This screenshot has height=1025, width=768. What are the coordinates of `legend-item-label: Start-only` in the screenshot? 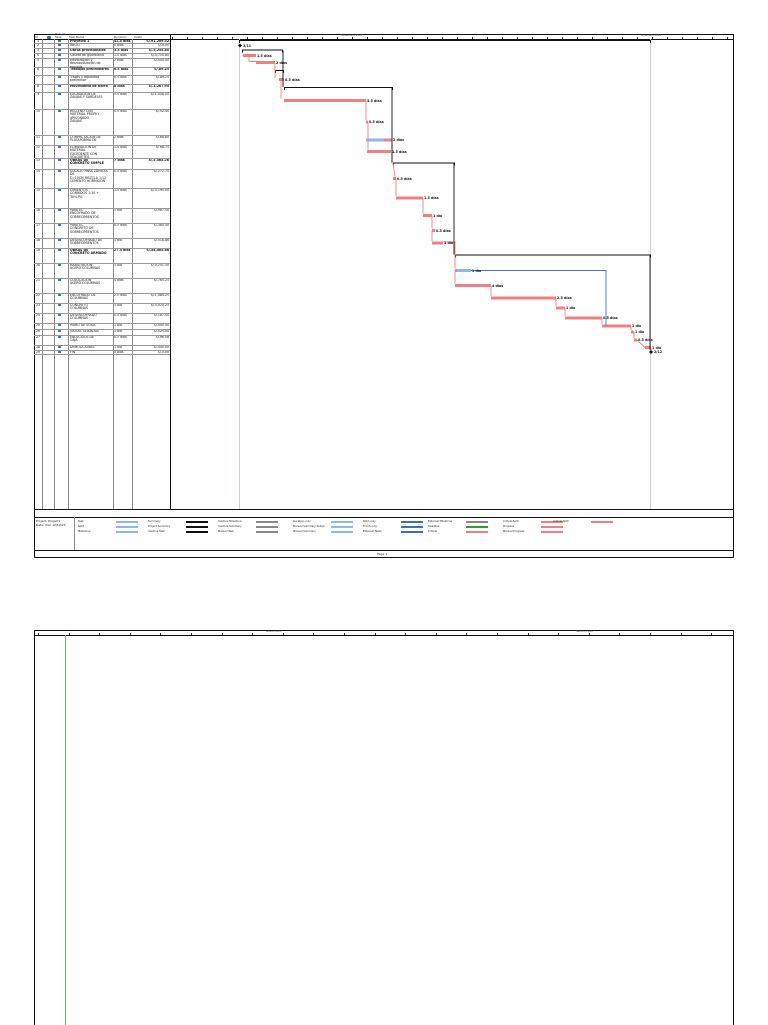 It's located at (369, 521).